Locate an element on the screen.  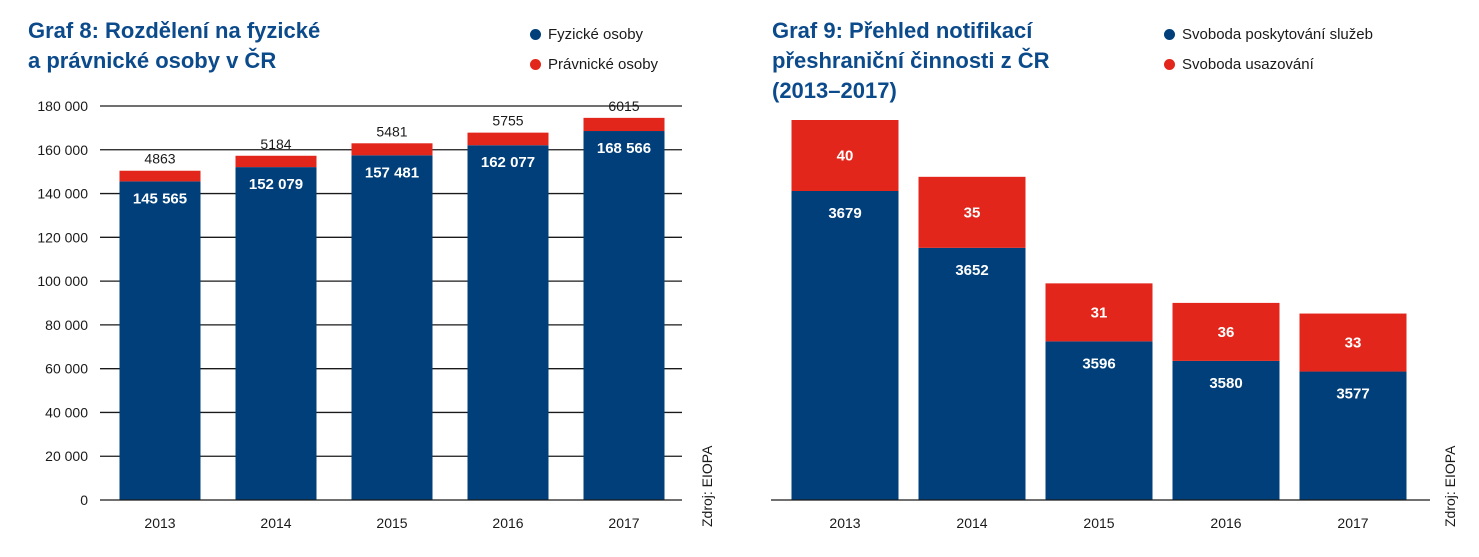
y-tick-label: 60 000 is located at coordinates (66, 369).